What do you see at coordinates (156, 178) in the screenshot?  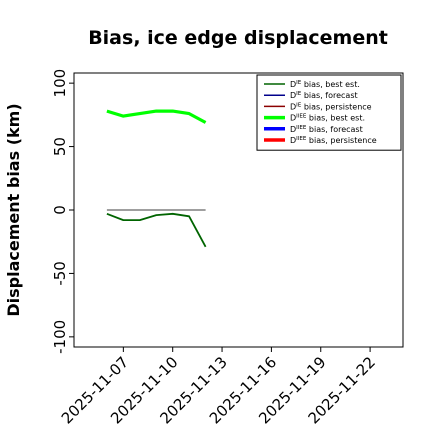 I see `series-lines` at bounding box center [156, 178].